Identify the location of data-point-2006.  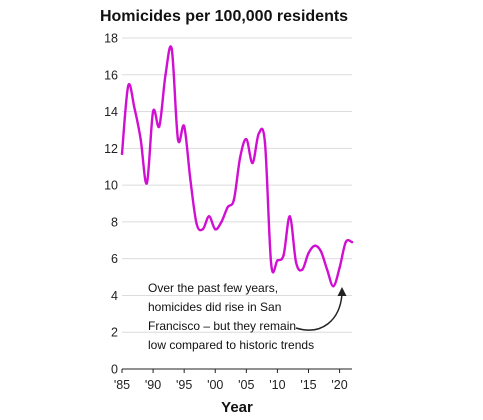
(252, 163).